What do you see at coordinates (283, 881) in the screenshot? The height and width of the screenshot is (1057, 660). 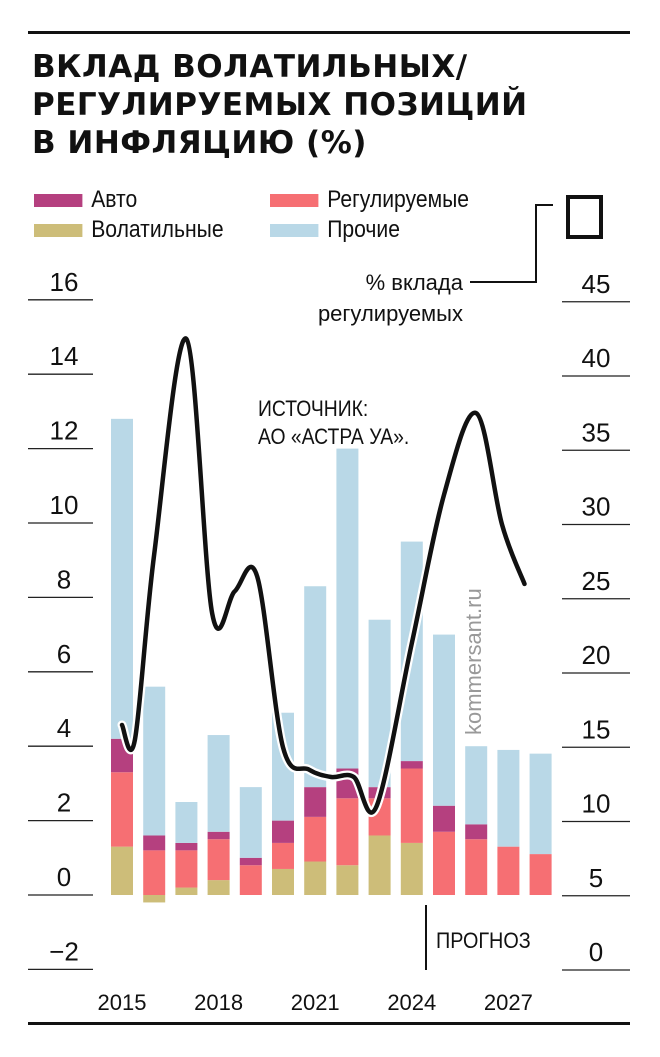 I see `bar-segment-volatile-2020` at bounding box center [283, 881].